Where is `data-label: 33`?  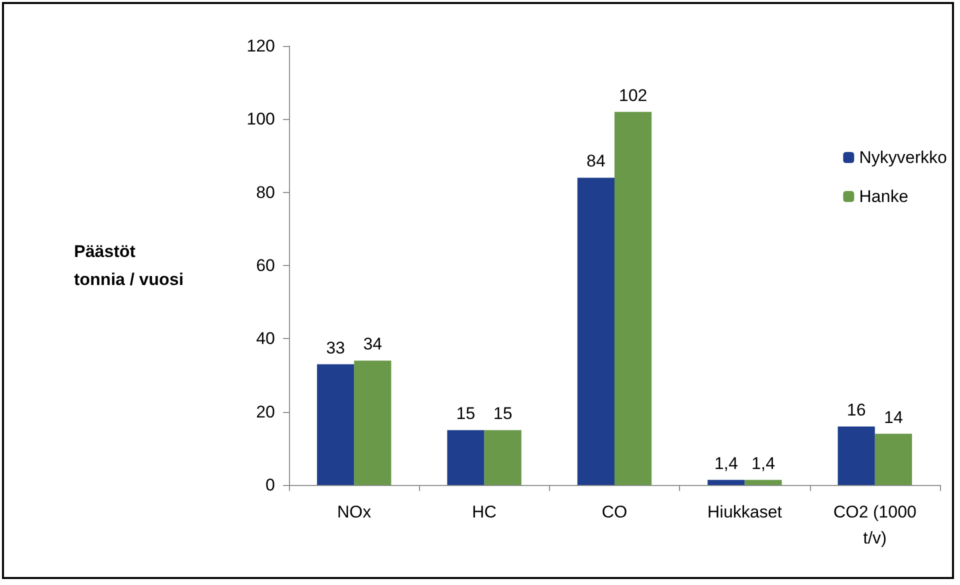 data-label: 33 is located at coordinates (336, 348).